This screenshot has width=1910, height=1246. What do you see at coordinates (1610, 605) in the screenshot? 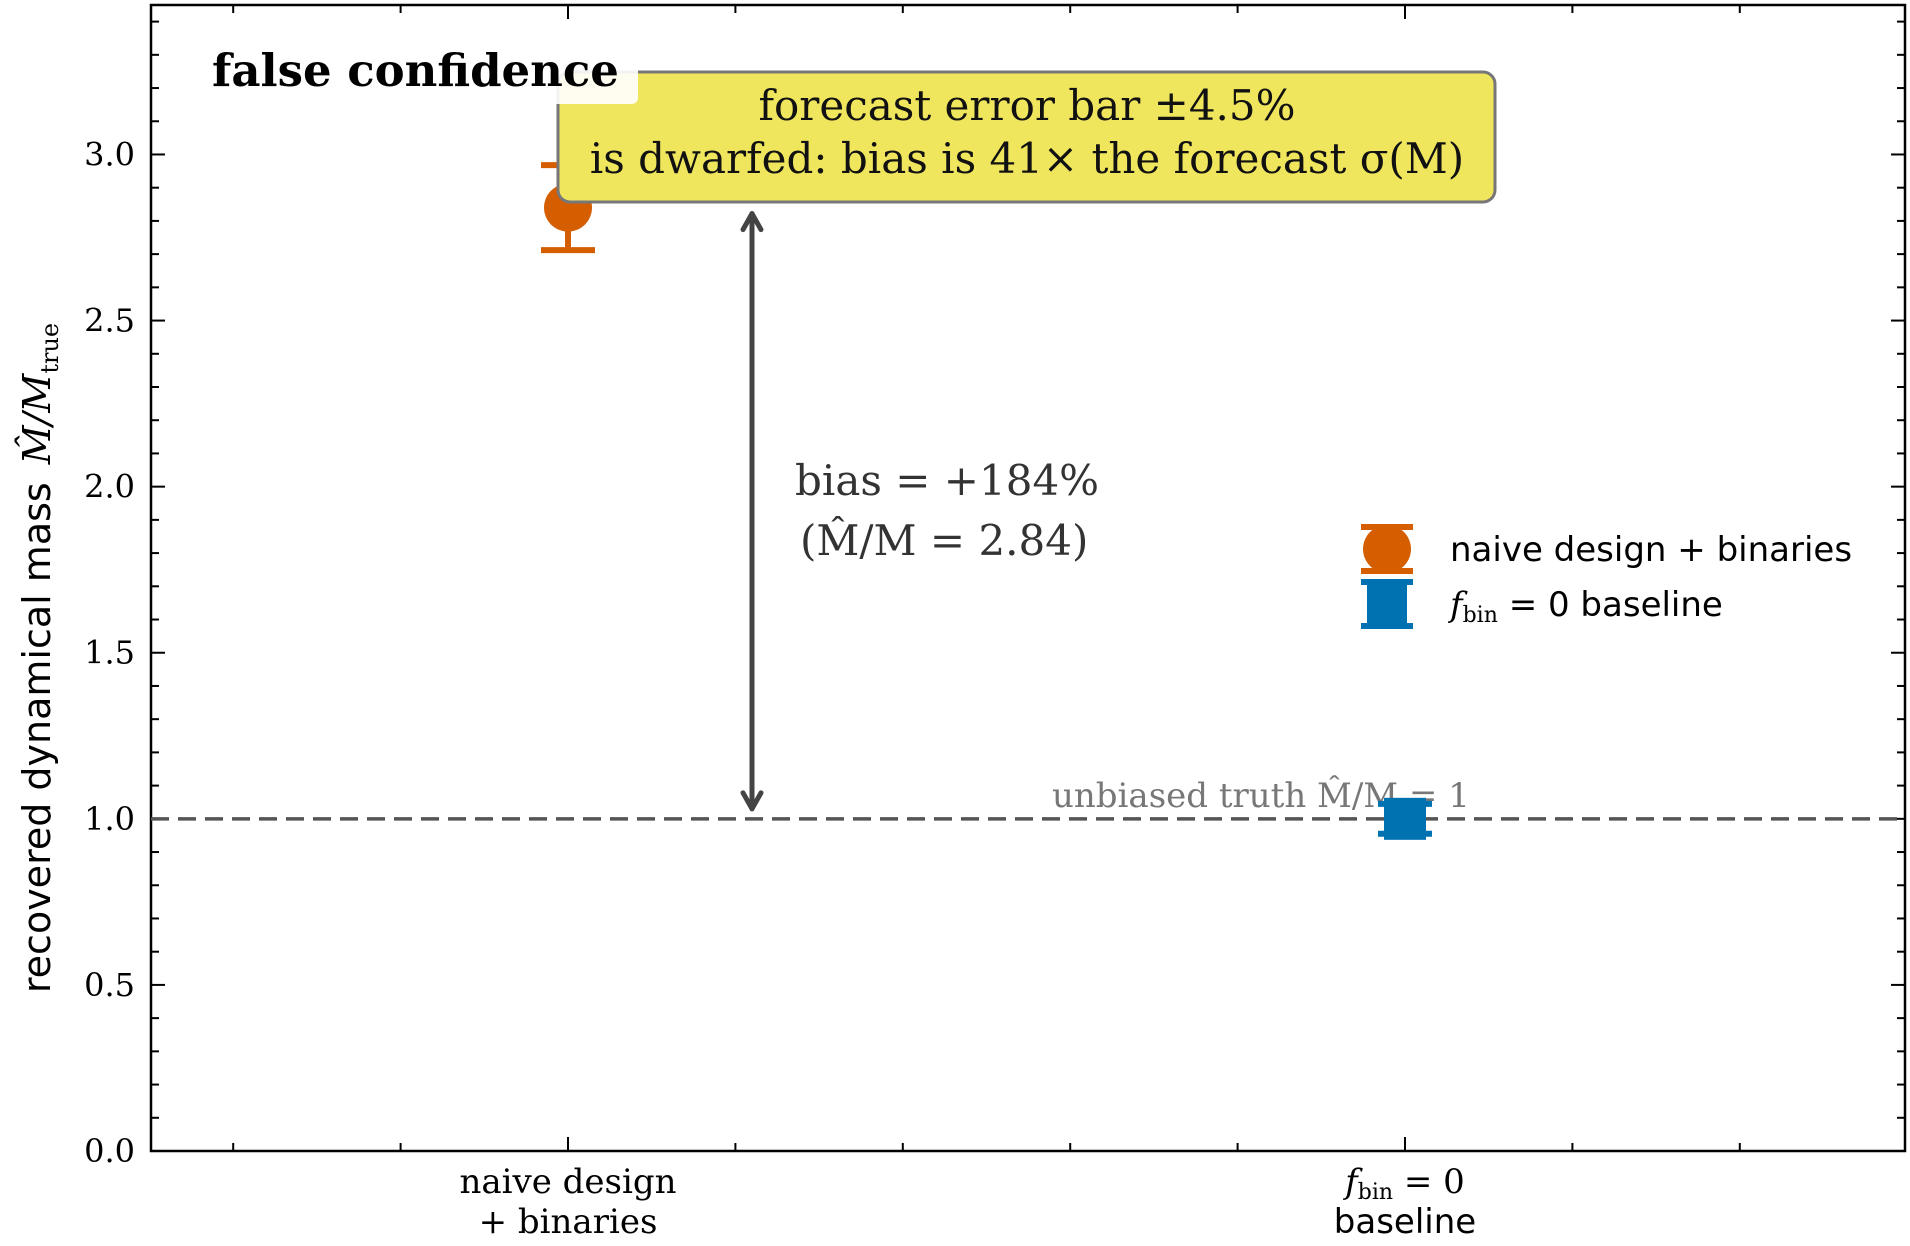
I see `legend-label-rest: = 0 baseline` at bounding box center [1610, 605].